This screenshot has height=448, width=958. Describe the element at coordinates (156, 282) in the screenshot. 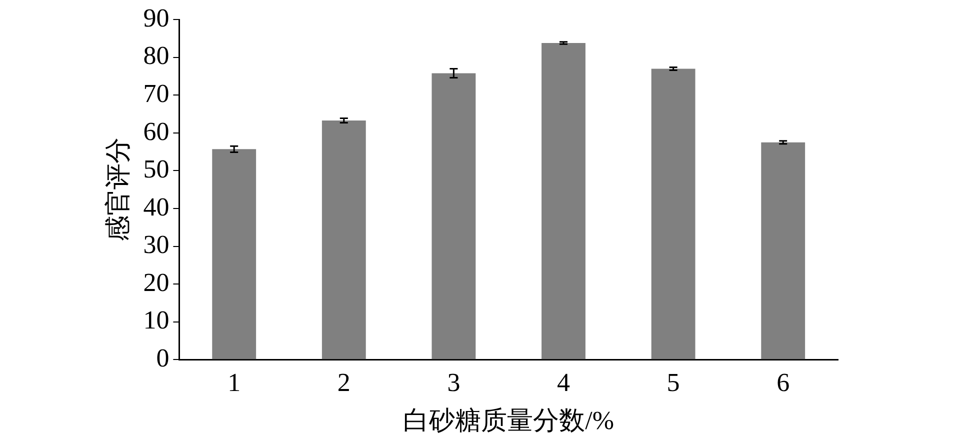

I see `y-tick-label: 20` at that location.